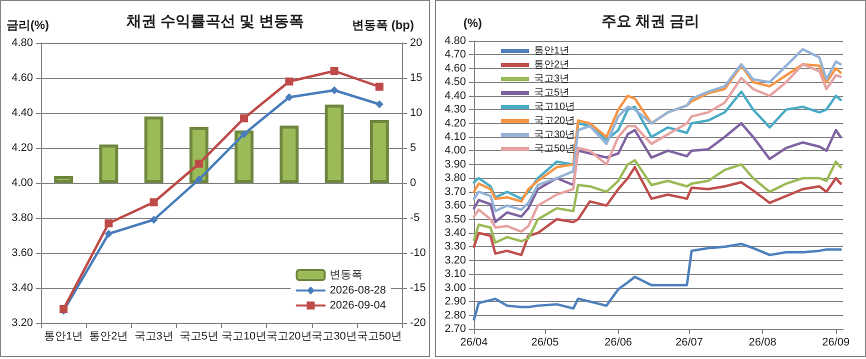 Image resolution: width=866 pixels, height=359 pixels. Describe the element at coordinates (455, 54) in the screenshot. I see `y-tick-label: 4.70` at that location.